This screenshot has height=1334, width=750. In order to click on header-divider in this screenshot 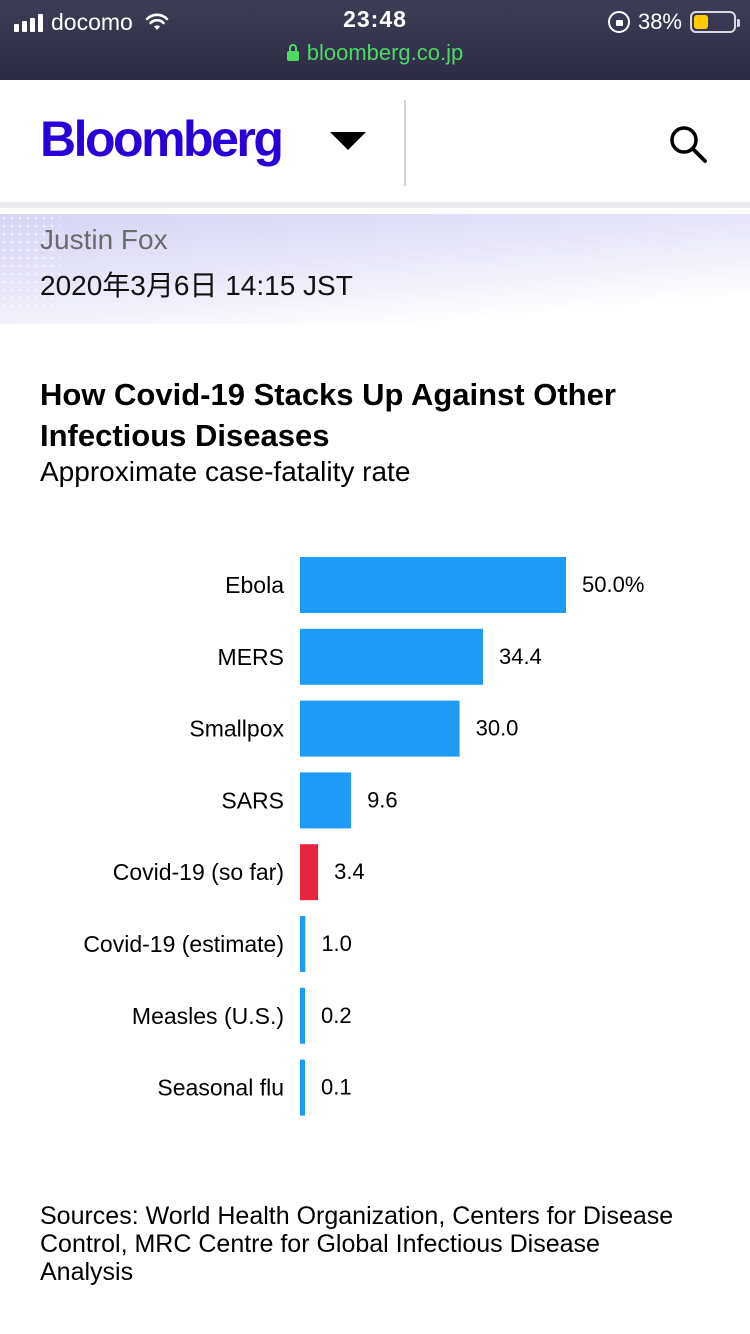, I will do `click(405, 143)`.